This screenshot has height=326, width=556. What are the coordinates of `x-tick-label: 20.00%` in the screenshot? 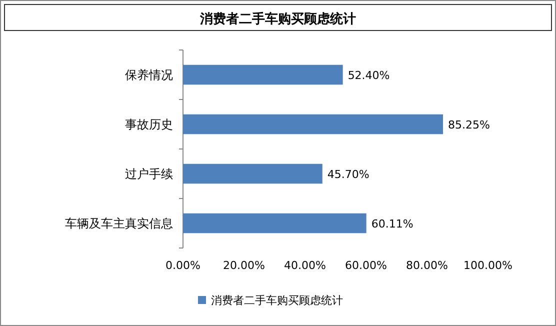 It's located at (244, 265).